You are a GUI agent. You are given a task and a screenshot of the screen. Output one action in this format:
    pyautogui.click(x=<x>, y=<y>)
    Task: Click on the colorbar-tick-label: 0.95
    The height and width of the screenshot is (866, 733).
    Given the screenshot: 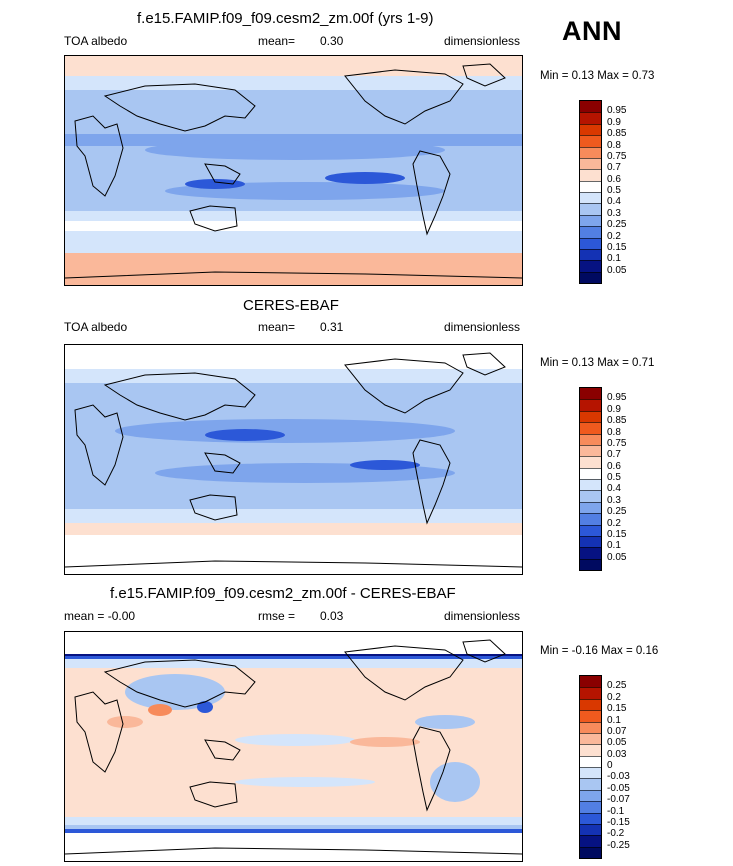 What is the action you would take?
    pyautogui.click(x=617, y=398)
    